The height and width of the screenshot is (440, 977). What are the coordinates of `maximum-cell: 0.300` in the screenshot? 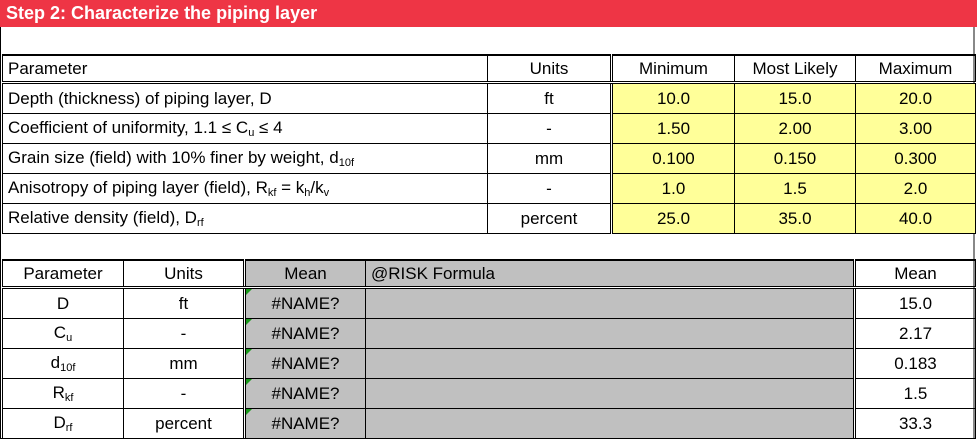 It's located at (915, 158).